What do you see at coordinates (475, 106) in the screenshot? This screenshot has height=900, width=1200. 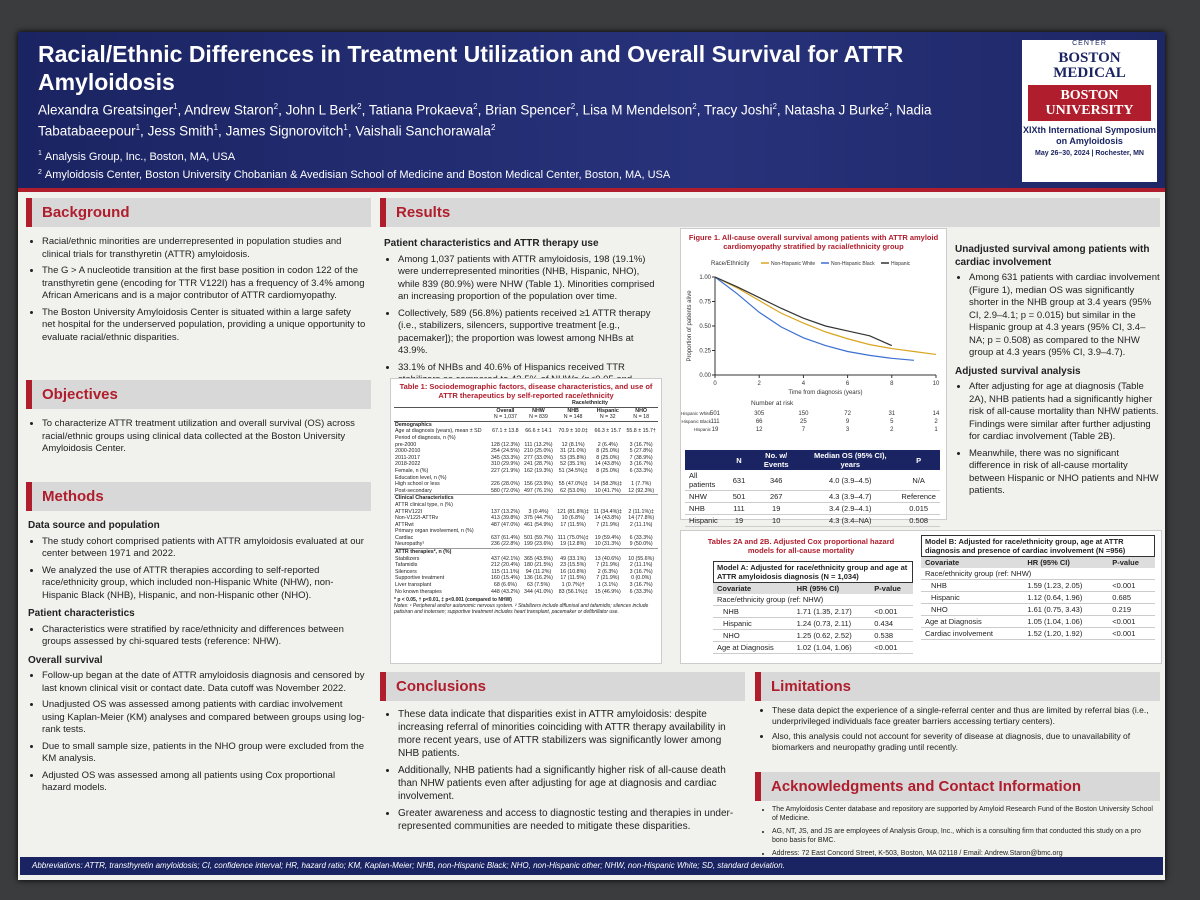 I see `author-affiliation: 2` at bounding box center [475, 106].